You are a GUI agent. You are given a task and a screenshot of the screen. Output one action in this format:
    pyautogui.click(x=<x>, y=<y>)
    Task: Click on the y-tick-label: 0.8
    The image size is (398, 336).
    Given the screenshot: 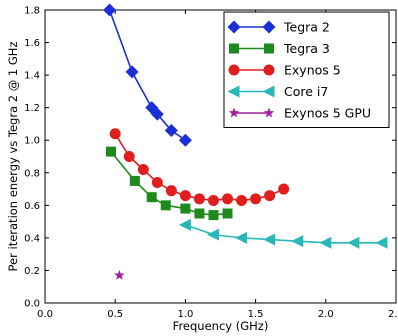 What is the action you would take?
    pyautogui.click(x=32, y=173)
    